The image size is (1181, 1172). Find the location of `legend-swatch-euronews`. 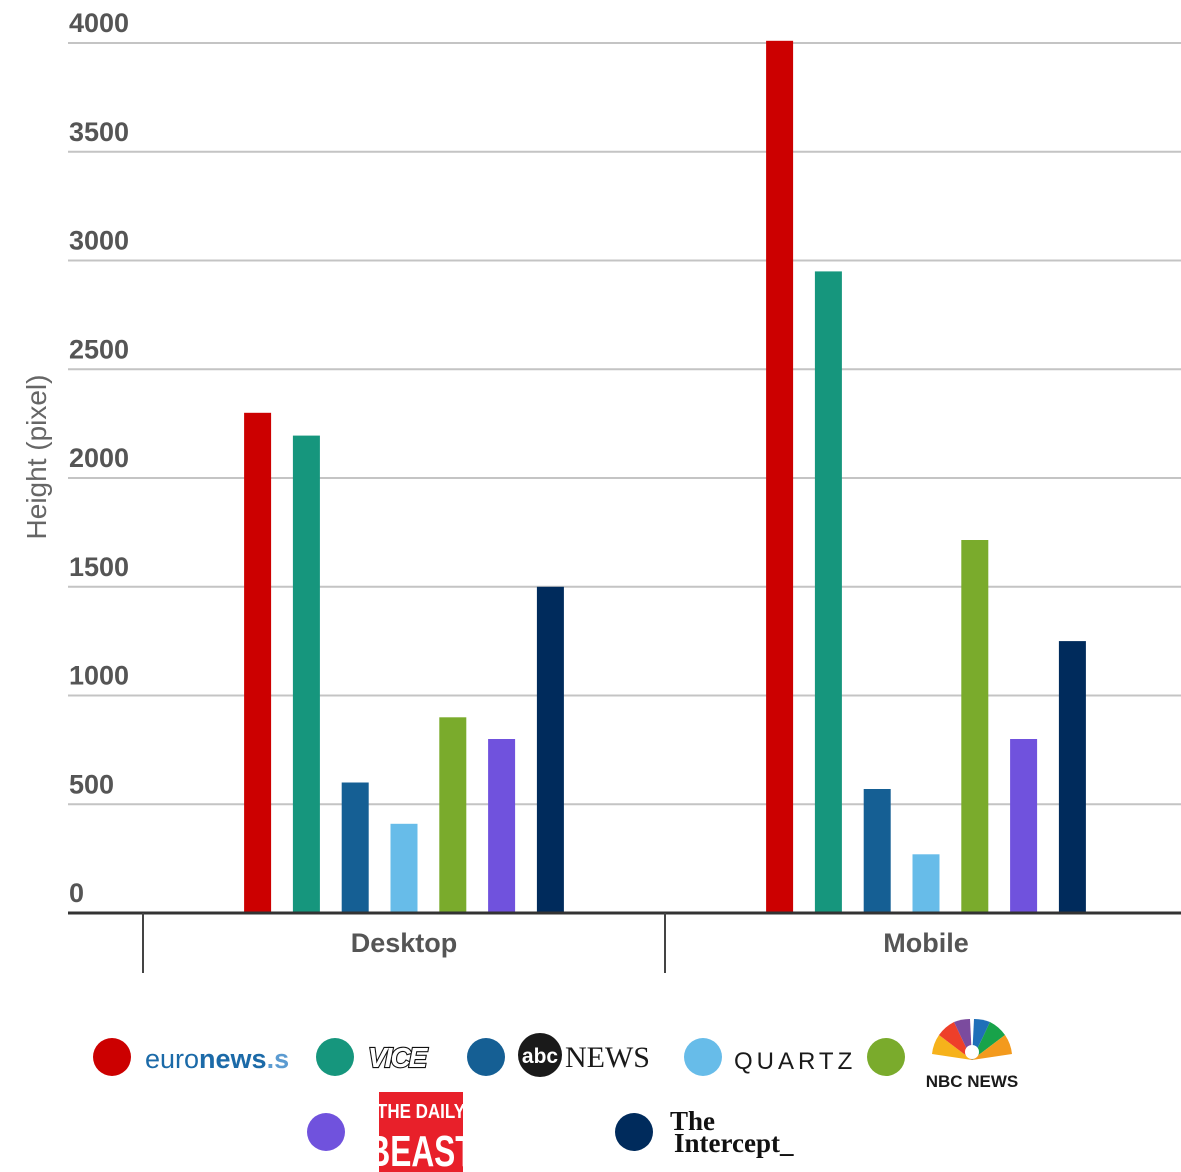

legend-swatch-euronews is located at coordinates (112, 1057).